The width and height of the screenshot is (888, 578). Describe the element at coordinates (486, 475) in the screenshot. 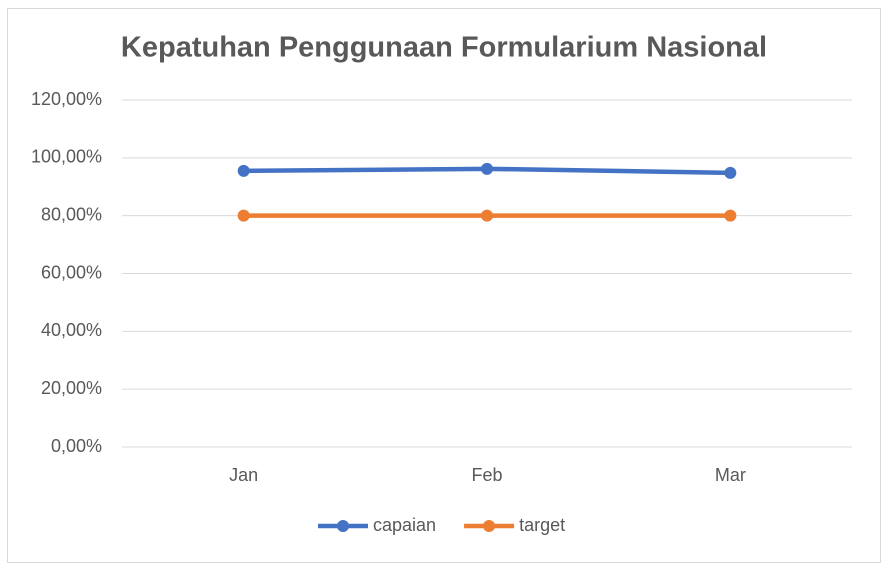

I see `x-tick-label: Feb` at that location.